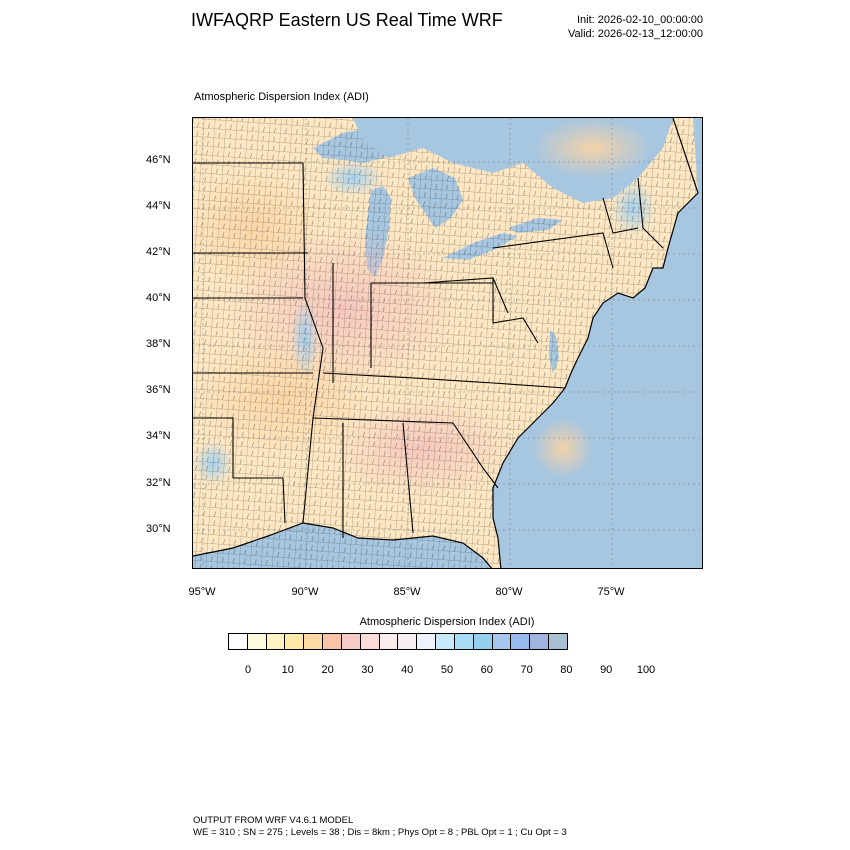 This screenshot has width=850, height=850. I want to click on lat-label-46: 46°N, so click(158, 160).